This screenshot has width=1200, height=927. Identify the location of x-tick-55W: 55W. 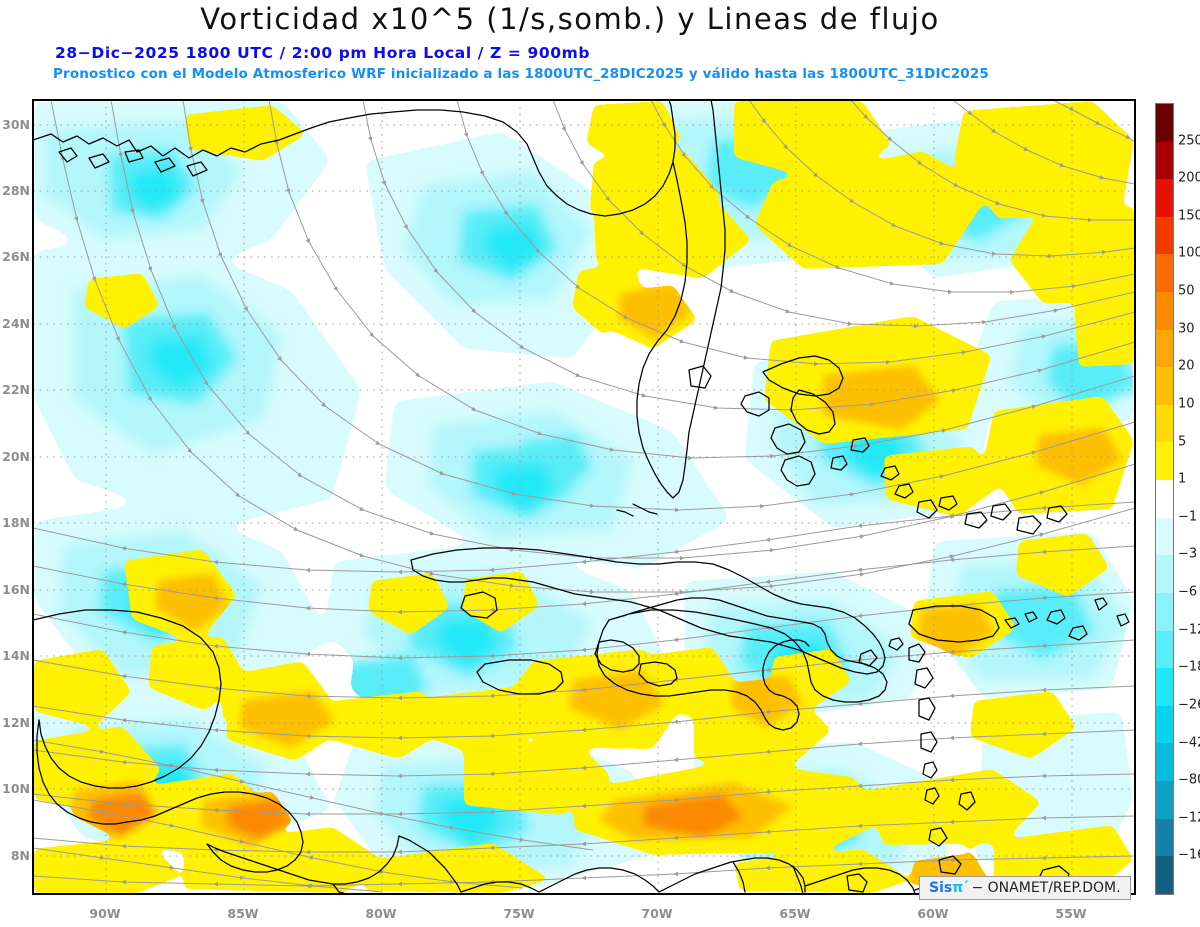
(1071, 913).